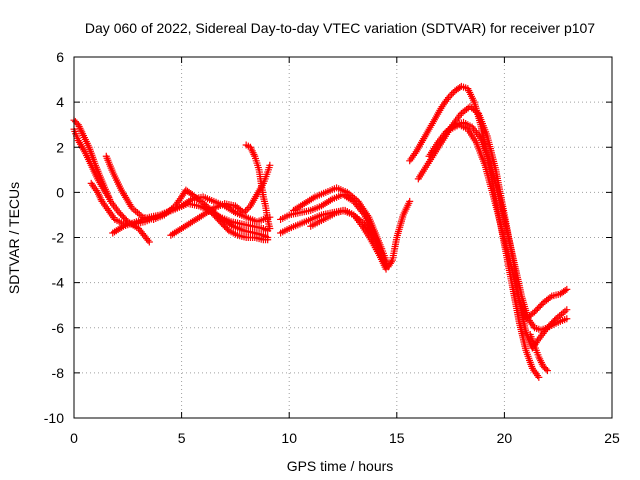 The width and height of the screenshot is (640, 480). What do you see at coordinates (54, 418) in the screenshot?
I see `y-tick-label: -10` at bounding box center [54, 418].